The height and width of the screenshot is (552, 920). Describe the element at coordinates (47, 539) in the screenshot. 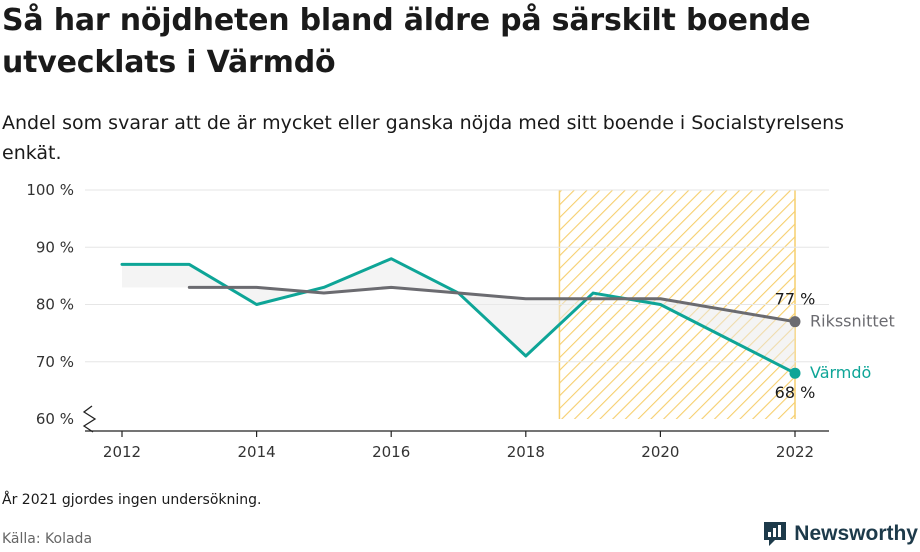

I see `source-text: Källa: Kolada` at that location.